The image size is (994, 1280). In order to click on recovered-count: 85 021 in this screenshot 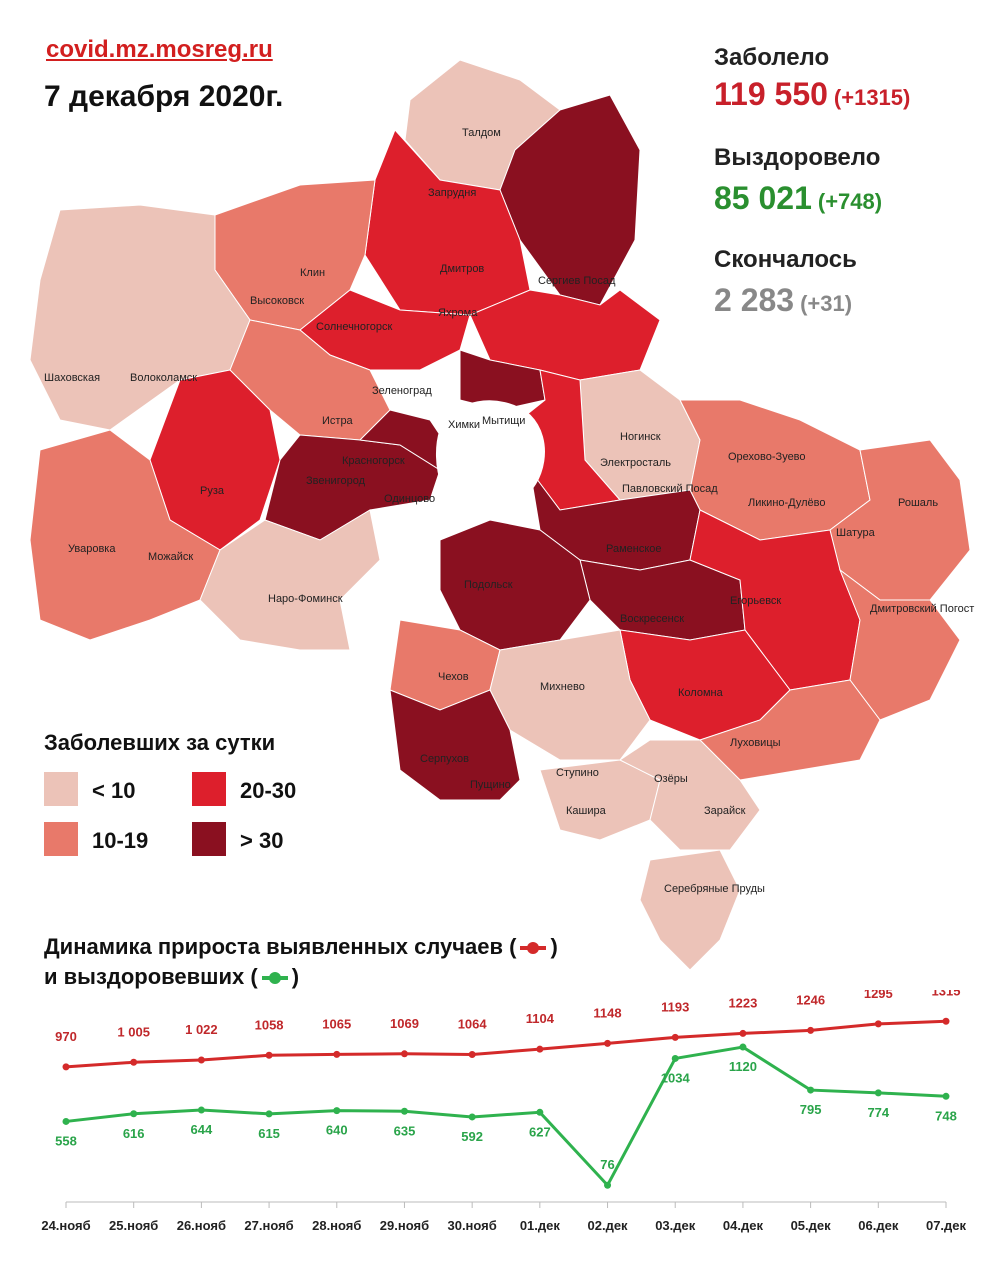, I will do `click(763, 198)`.